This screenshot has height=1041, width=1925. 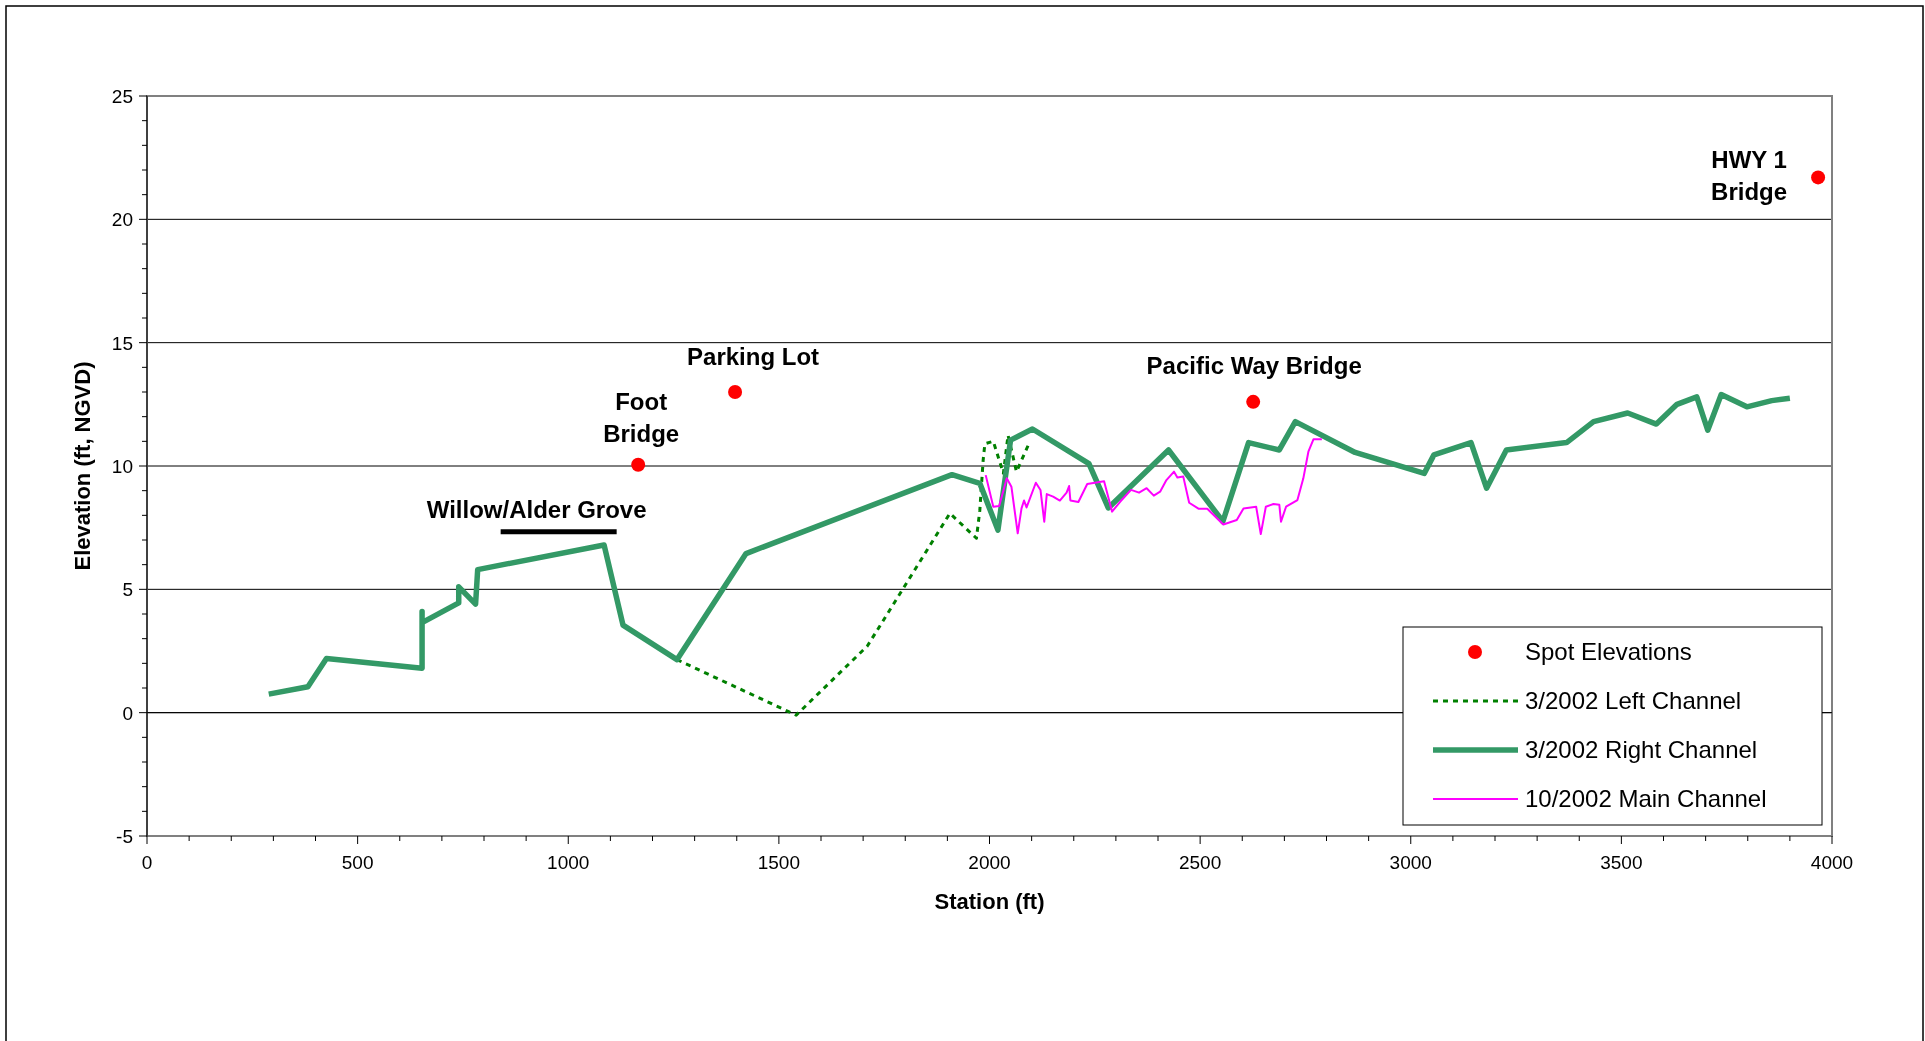 I want to click on legend-label: 3/2002 Left Channel, so click(x=1633, y=700).